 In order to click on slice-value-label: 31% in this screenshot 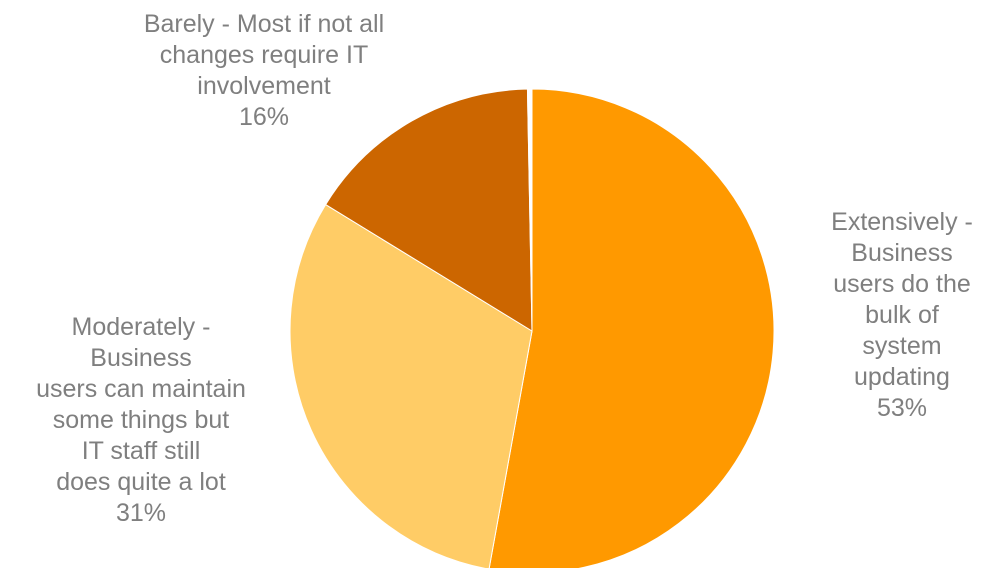, I will do `click(141, 513)`.